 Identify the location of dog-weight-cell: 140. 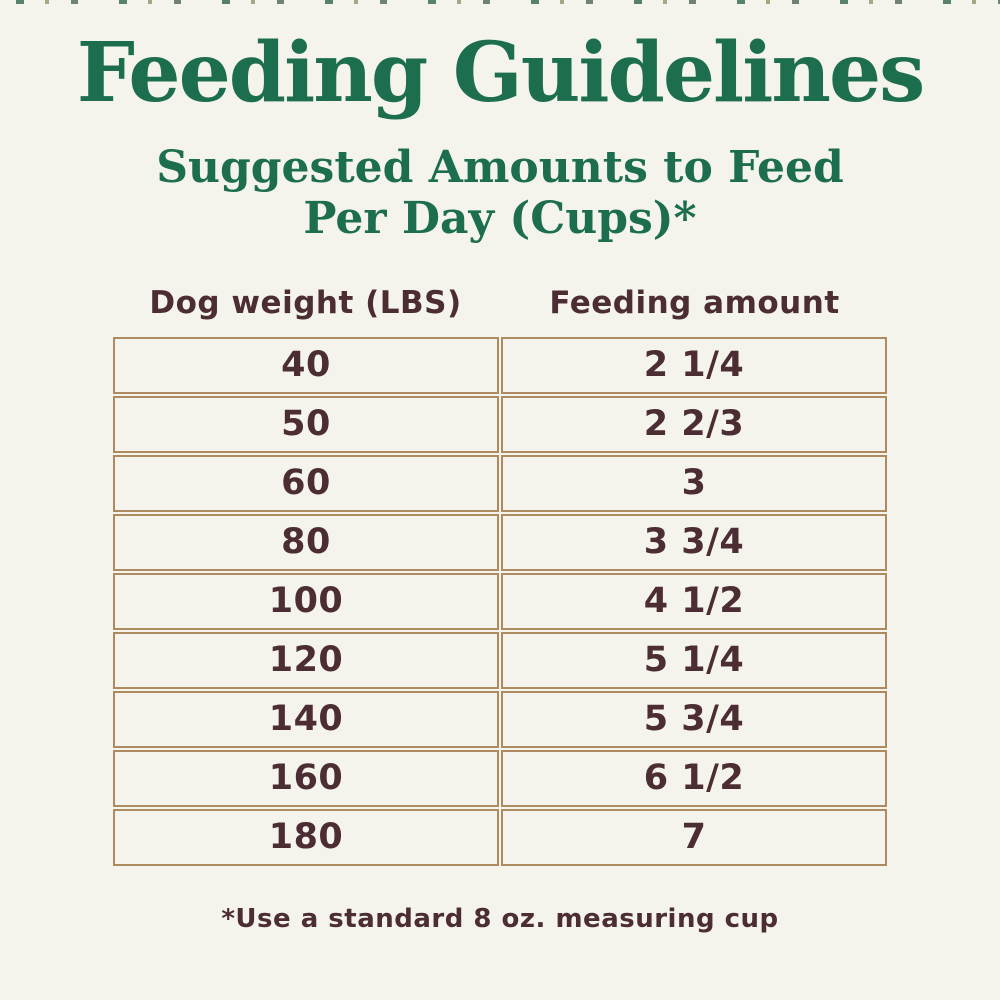
(306, 719).